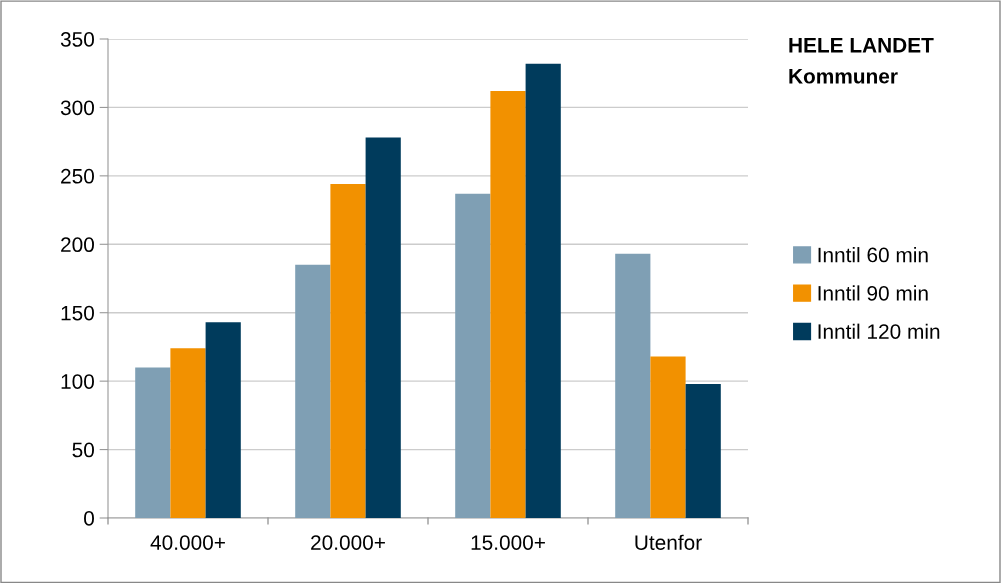  I want to click on x-tick-label: Utenfor, so click(668, 542).